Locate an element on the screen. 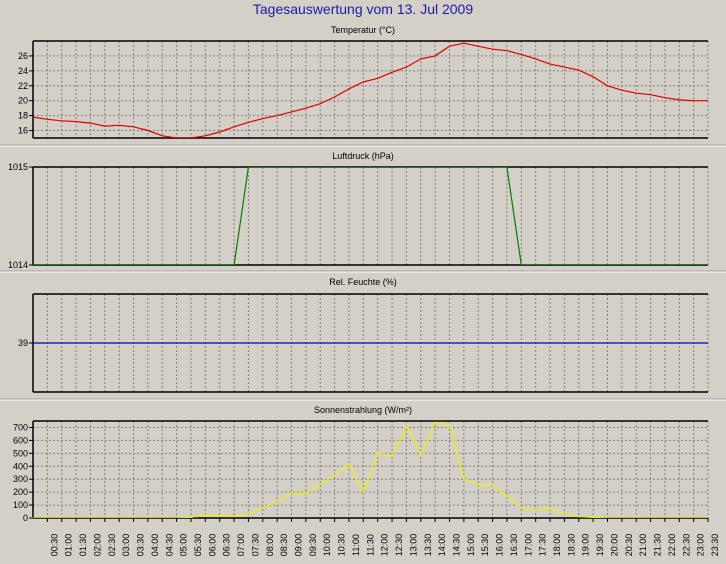 This screenshot has width=726, height=564. x-tick-label: 09:00 is located at coordinates (299, 545).